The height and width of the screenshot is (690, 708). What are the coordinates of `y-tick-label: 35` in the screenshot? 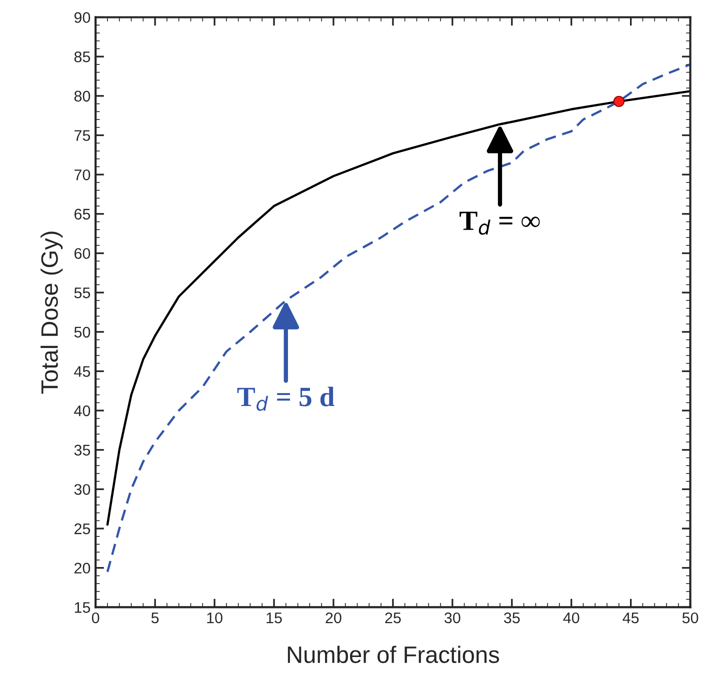 It's located at (82, 450).